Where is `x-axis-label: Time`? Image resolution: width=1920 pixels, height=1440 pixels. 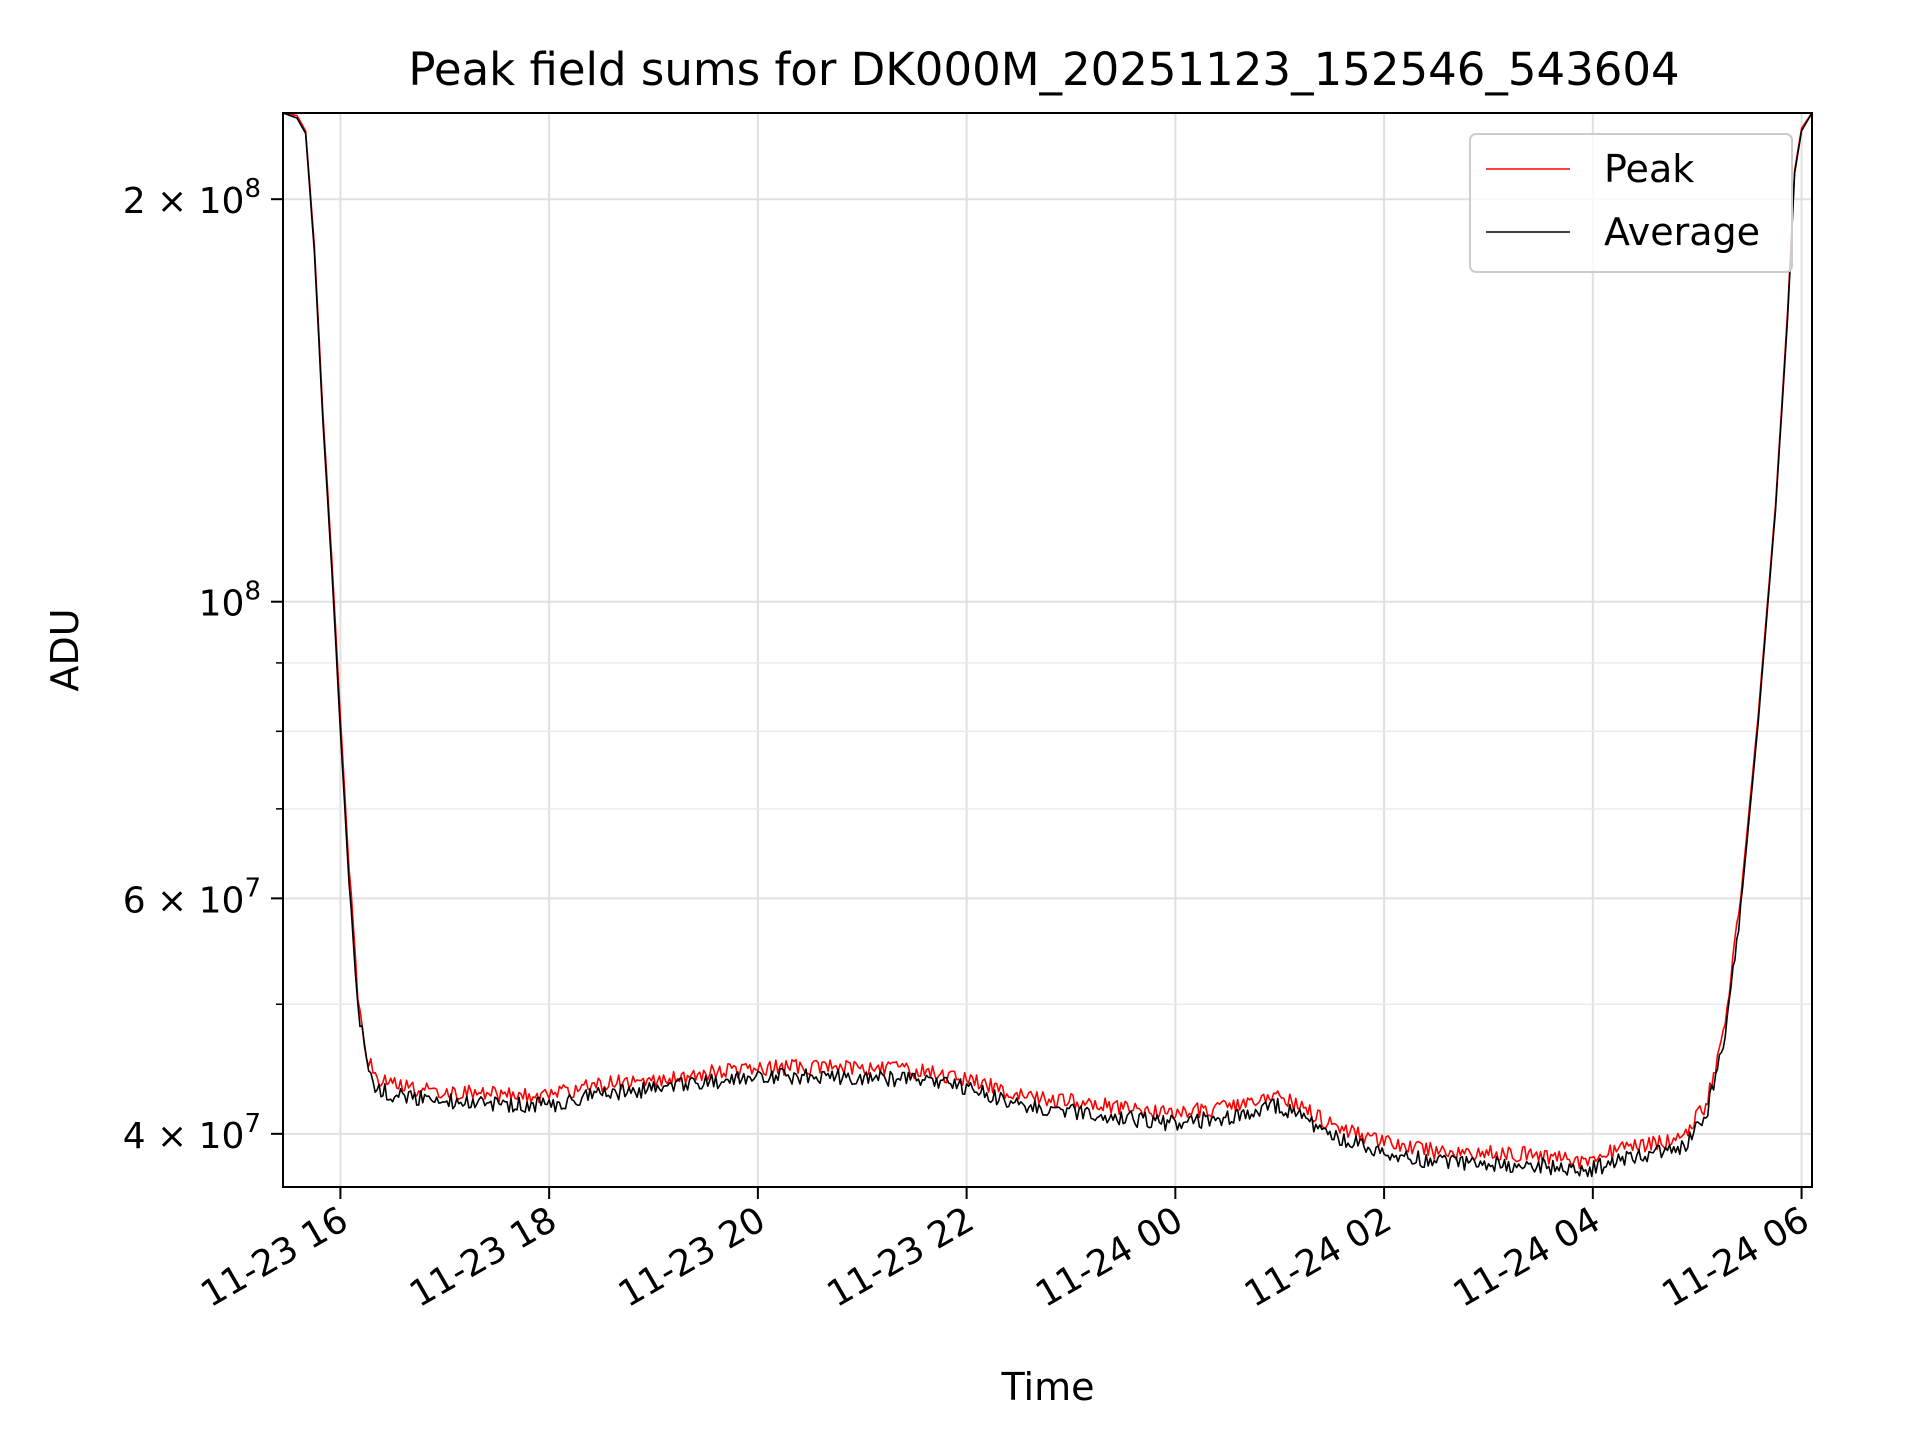 x-axis-label: Time is located at coordinates (1048, 1387).